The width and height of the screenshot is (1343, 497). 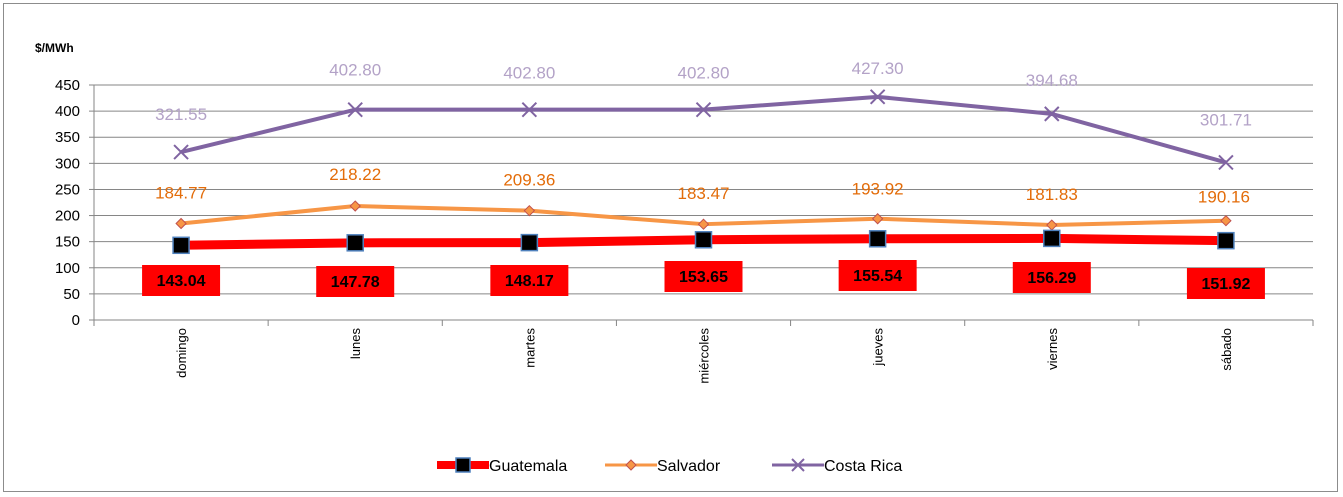 I want to click on y-tick-label: 300, so click(x=67, y=163).